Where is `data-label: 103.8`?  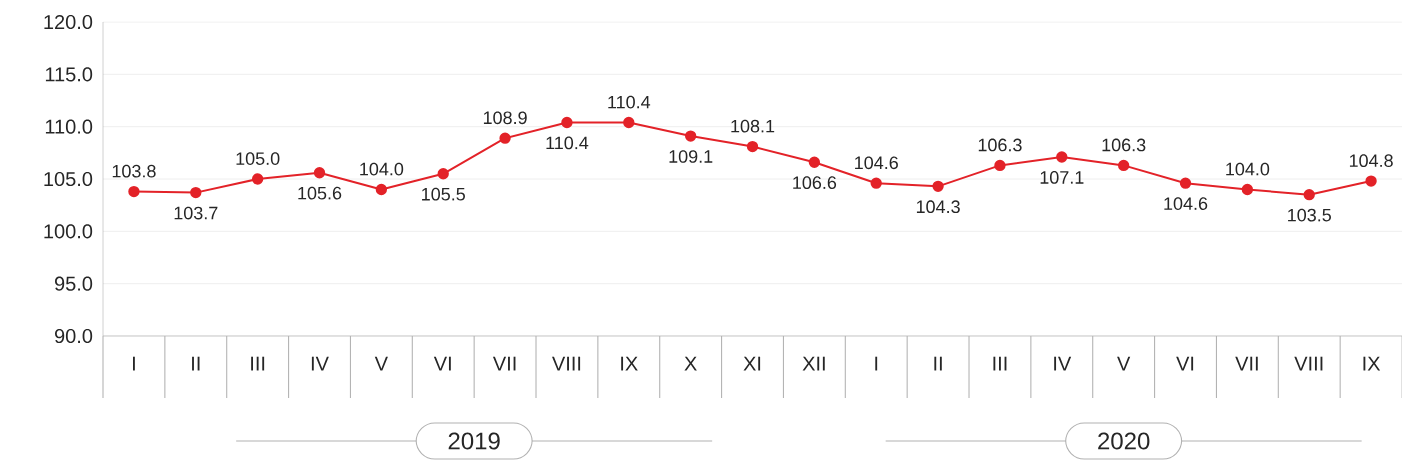
data-label: 103.8 is located at coordinates (134, 171).